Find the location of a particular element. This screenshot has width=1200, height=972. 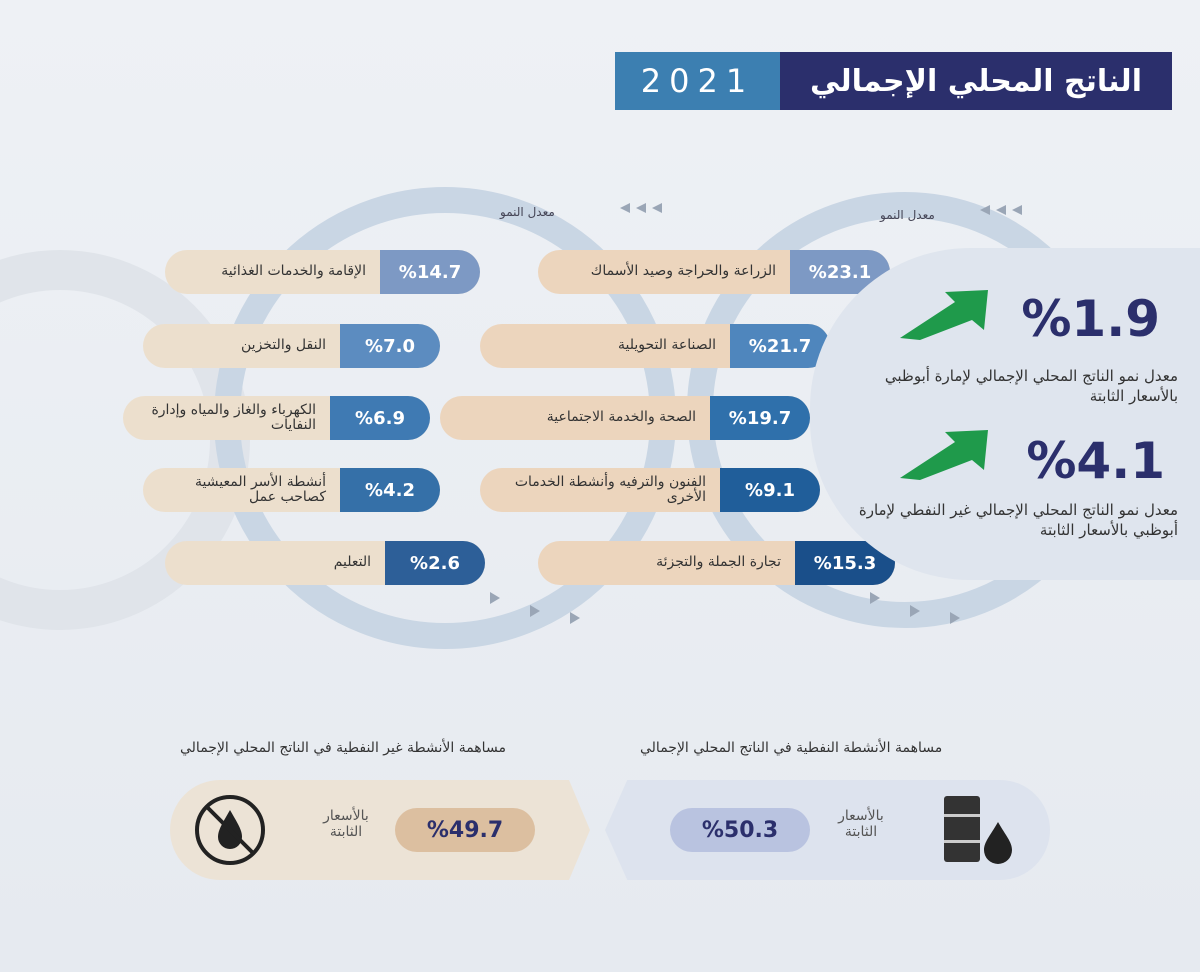

growth-rate-label-right: معدل النمو is located at coordinates (907, 215).